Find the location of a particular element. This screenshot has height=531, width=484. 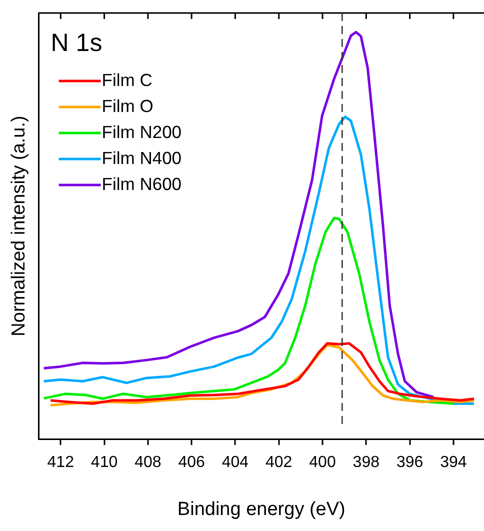

y-axis-title: Normalized intensity (a.u.) is located at coordinates (19, 226).